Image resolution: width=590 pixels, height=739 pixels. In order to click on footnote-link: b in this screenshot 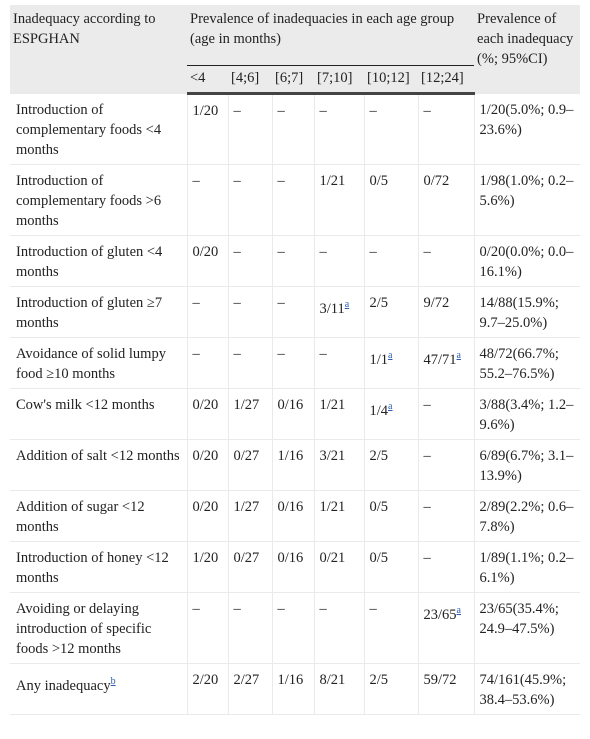, I will do `click(113, 681)`.